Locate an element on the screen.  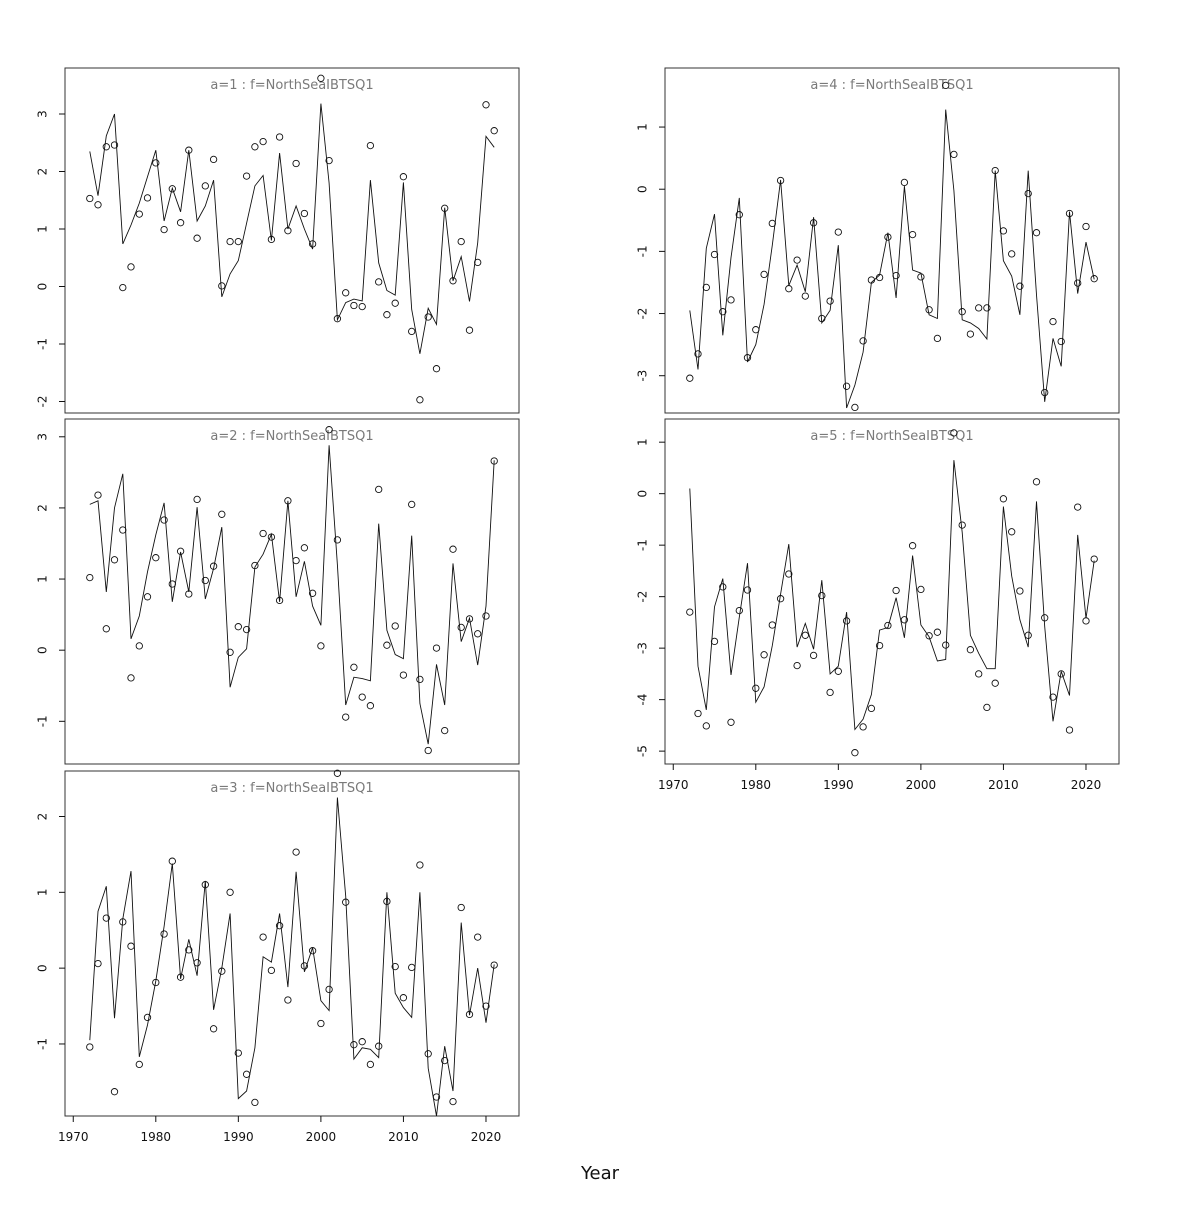
panel-title: a=1 : f=NorthSeaIBTSQ1 is located at coordinates (291, 85).